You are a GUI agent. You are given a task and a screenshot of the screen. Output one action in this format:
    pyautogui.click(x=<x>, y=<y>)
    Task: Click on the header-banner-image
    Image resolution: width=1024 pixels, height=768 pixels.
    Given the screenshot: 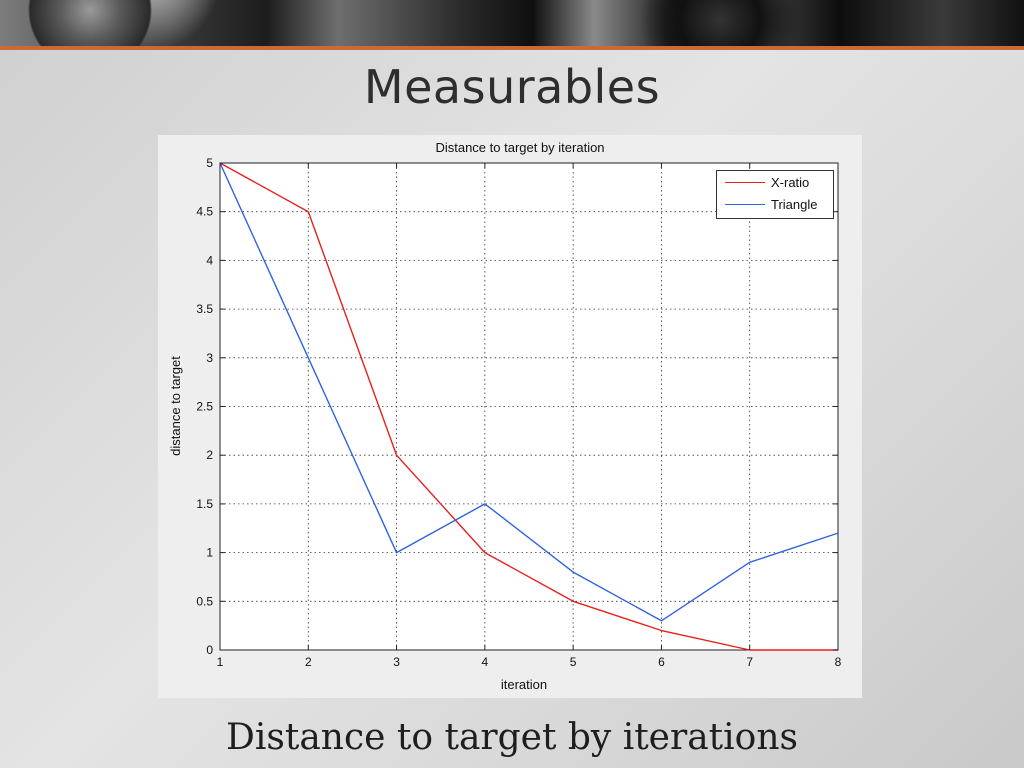 What is the action you would take?
    pyautogui.click(x=512, y=23)
    